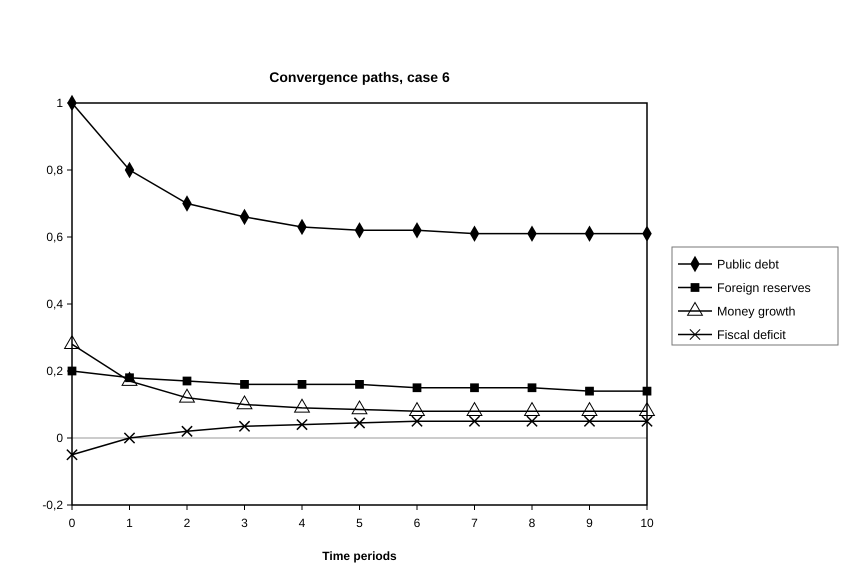  Describe the element at coordinates (764, 288) in the screenshot. I see `legend-label: Foreign reserves` at that location.